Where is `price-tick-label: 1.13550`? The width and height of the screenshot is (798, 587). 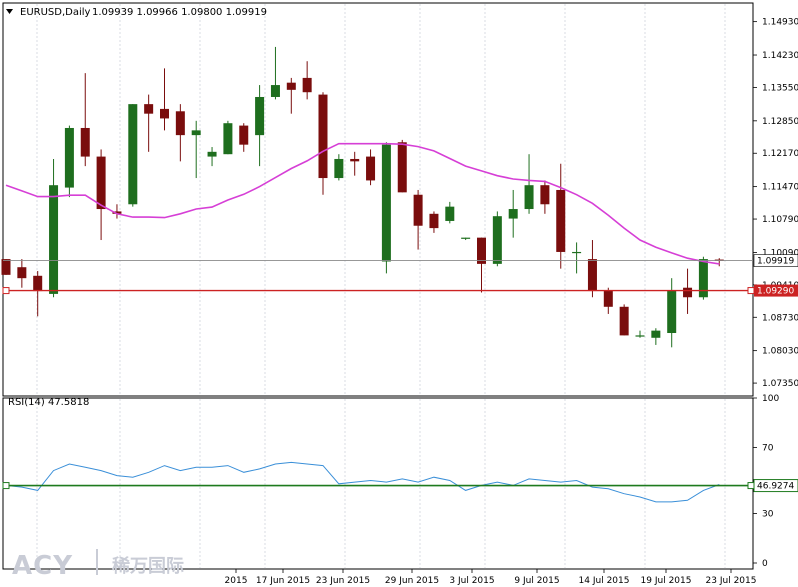
price-tick-label: 1.13550 is located at coordinates (780, 88).